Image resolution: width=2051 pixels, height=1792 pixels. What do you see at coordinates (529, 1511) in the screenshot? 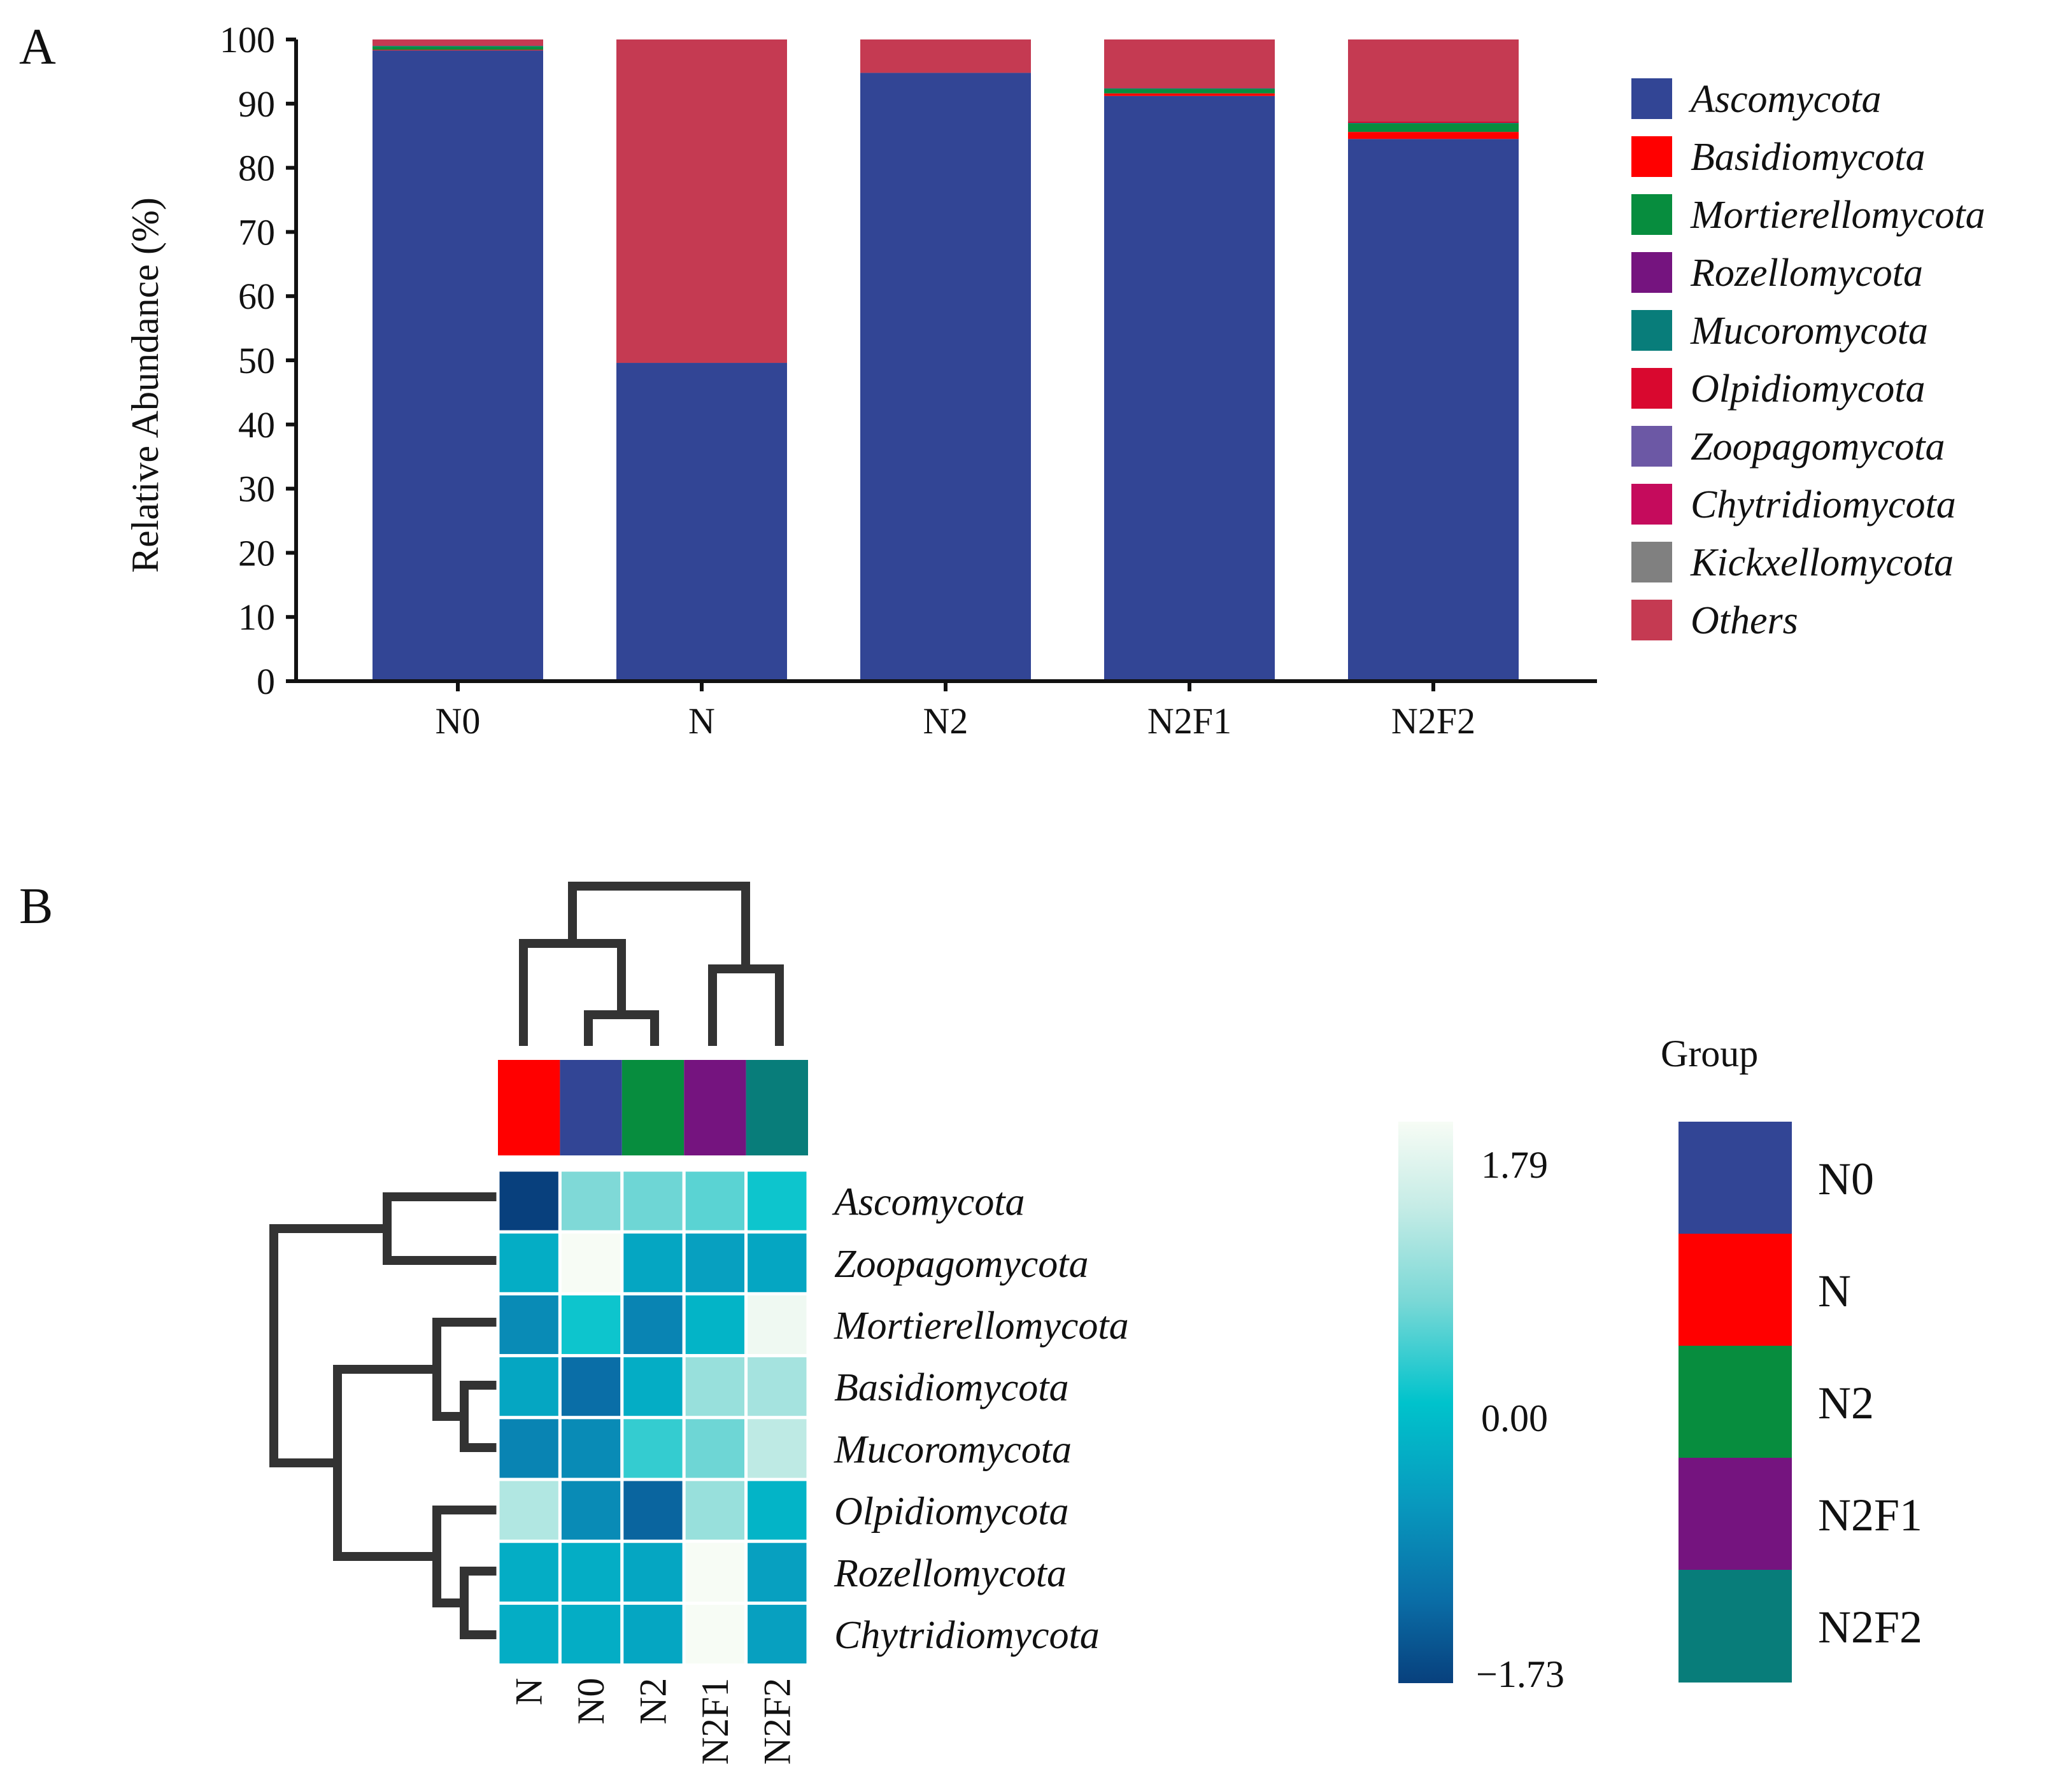
I see `heatmap-cell-olpidiomycota-n` at bounding box center [529, 1511].